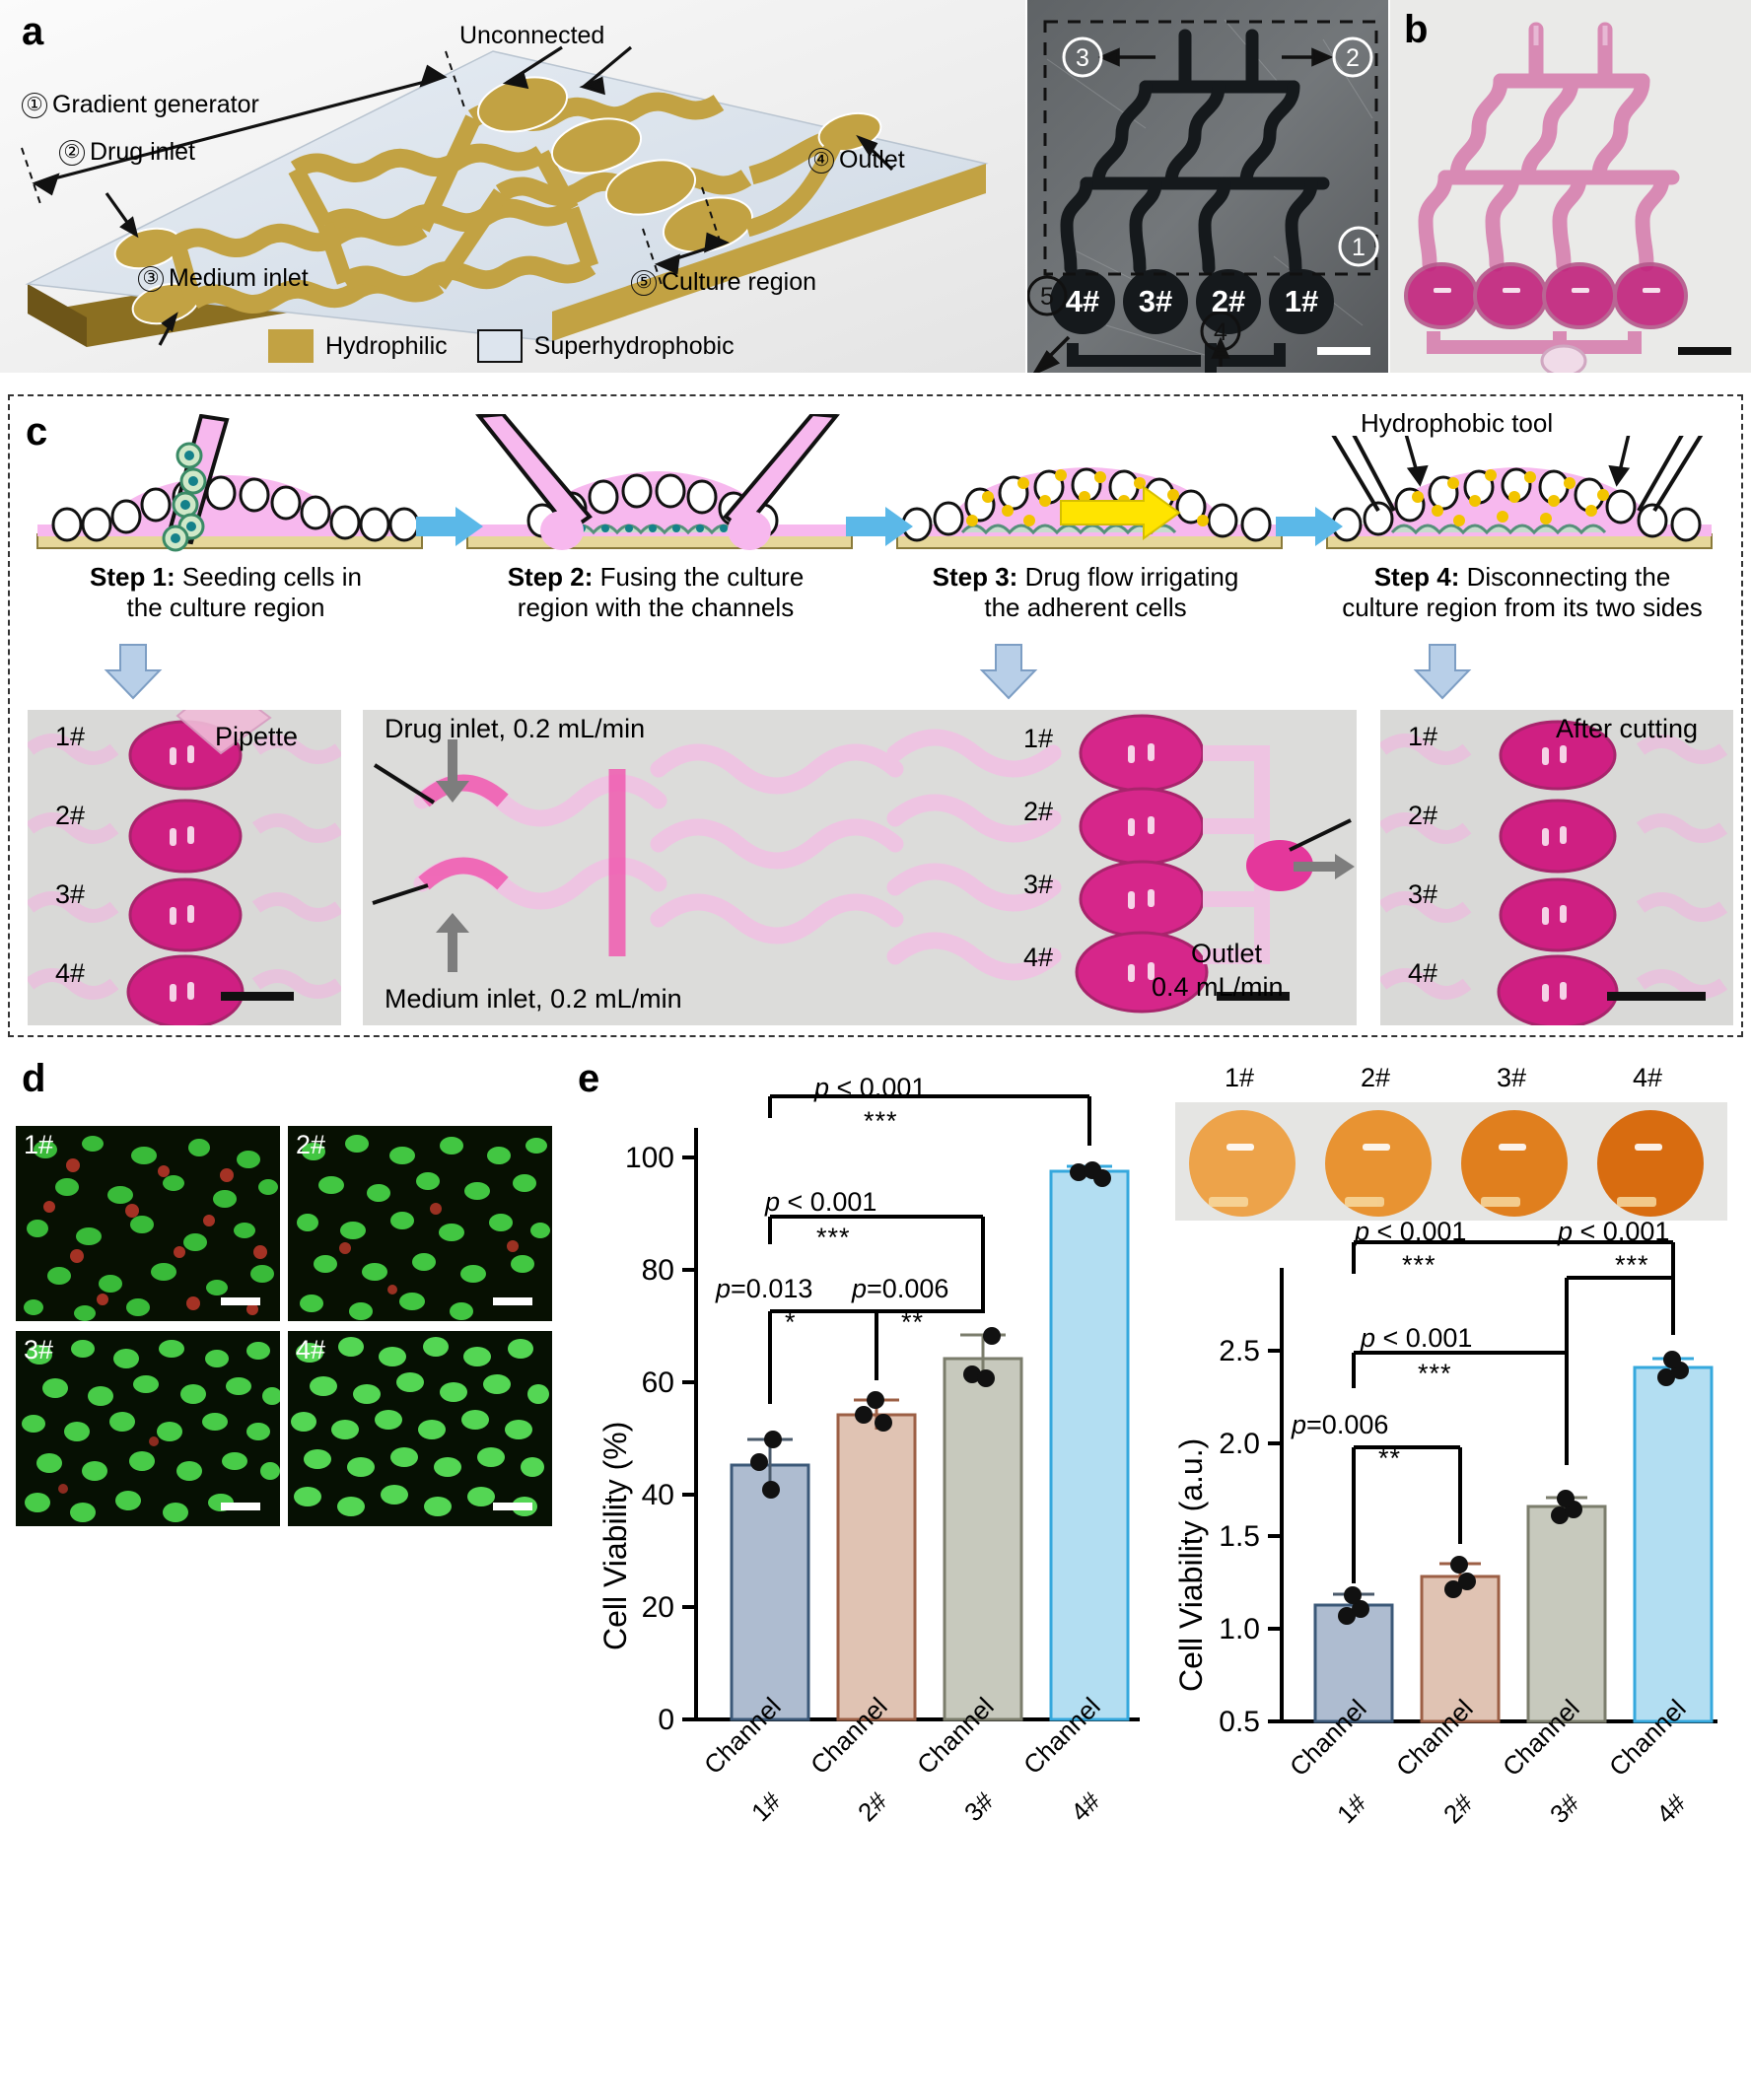 This screenshot has height=2100, width=1751. Describe the element at coordinates (143, 152) in the screenshot. I see `label-text: Drug inlet` at that location.